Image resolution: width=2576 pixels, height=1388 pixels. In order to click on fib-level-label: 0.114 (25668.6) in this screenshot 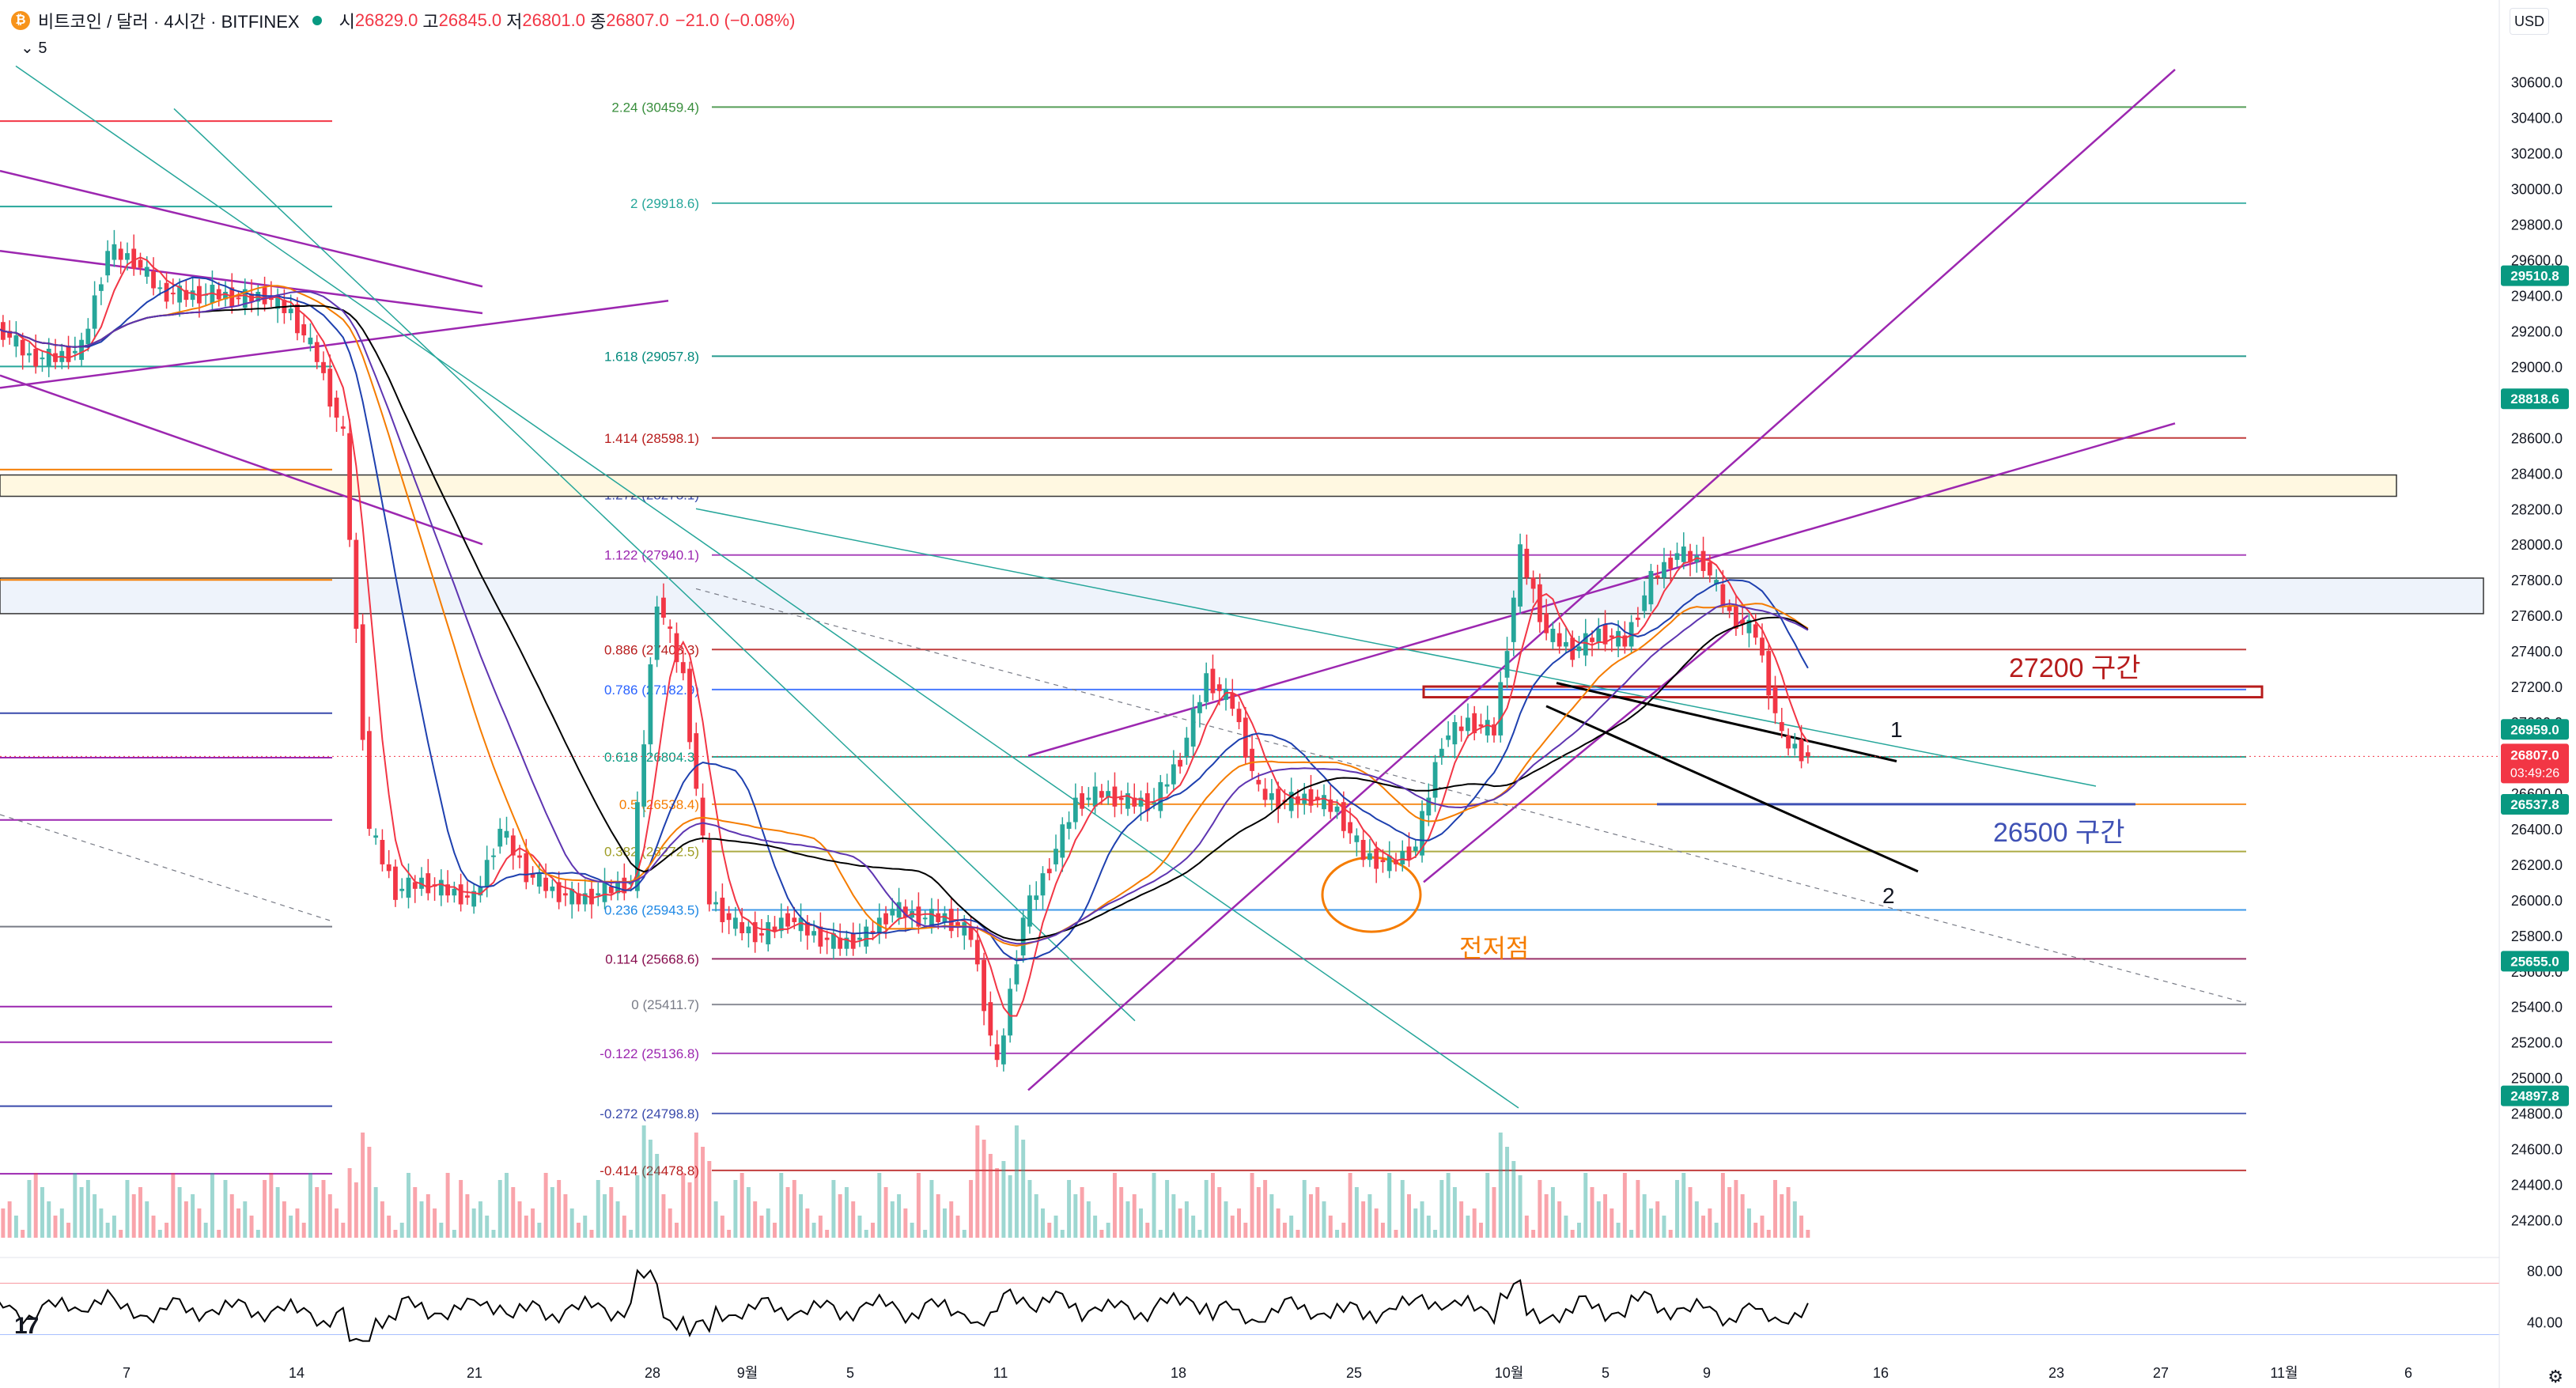, I will do `click(652, 958)`.